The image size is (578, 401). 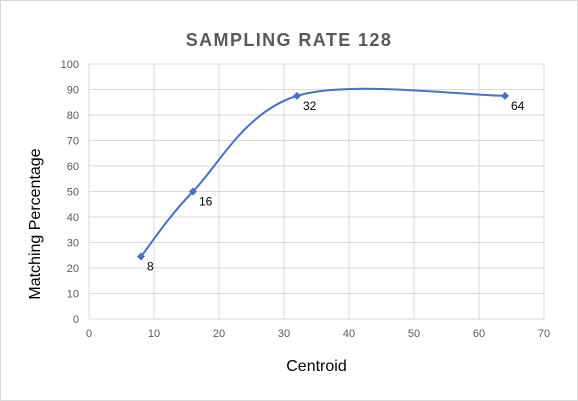 I want to click on y-tick-label: 0, so click(x=76, y=320).